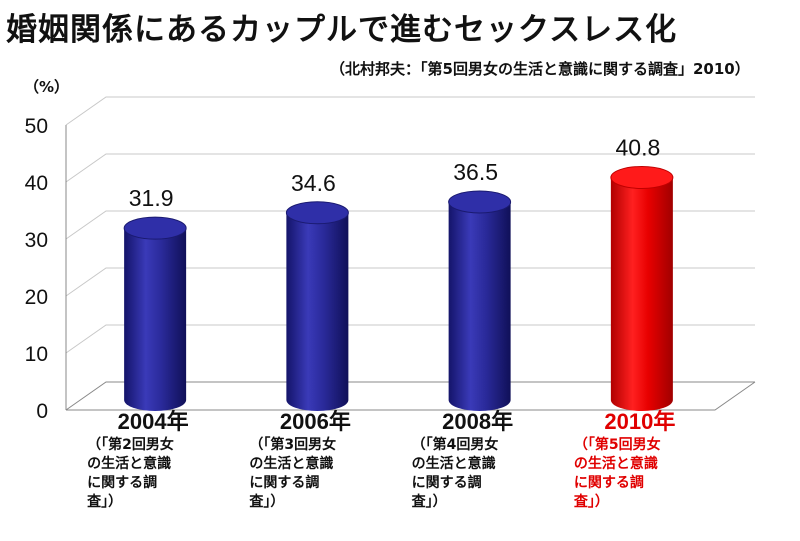 The width and height of the screenshot is (800, 541). Describe the element at coordinates (313, 183) in the screenshot. I see `value-label: 34.6` at that location.